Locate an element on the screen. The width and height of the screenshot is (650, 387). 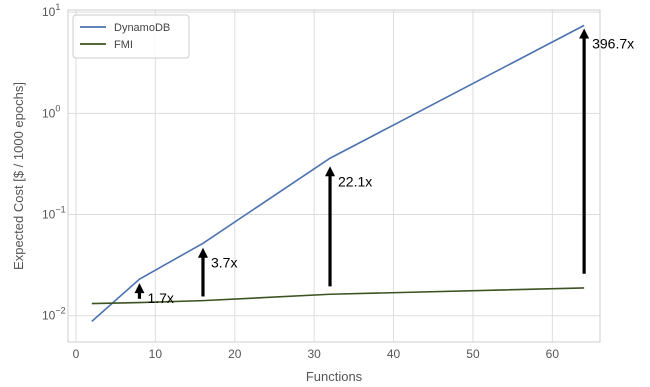
annotation-label: 22.1x is located at coordinates (355, 181).